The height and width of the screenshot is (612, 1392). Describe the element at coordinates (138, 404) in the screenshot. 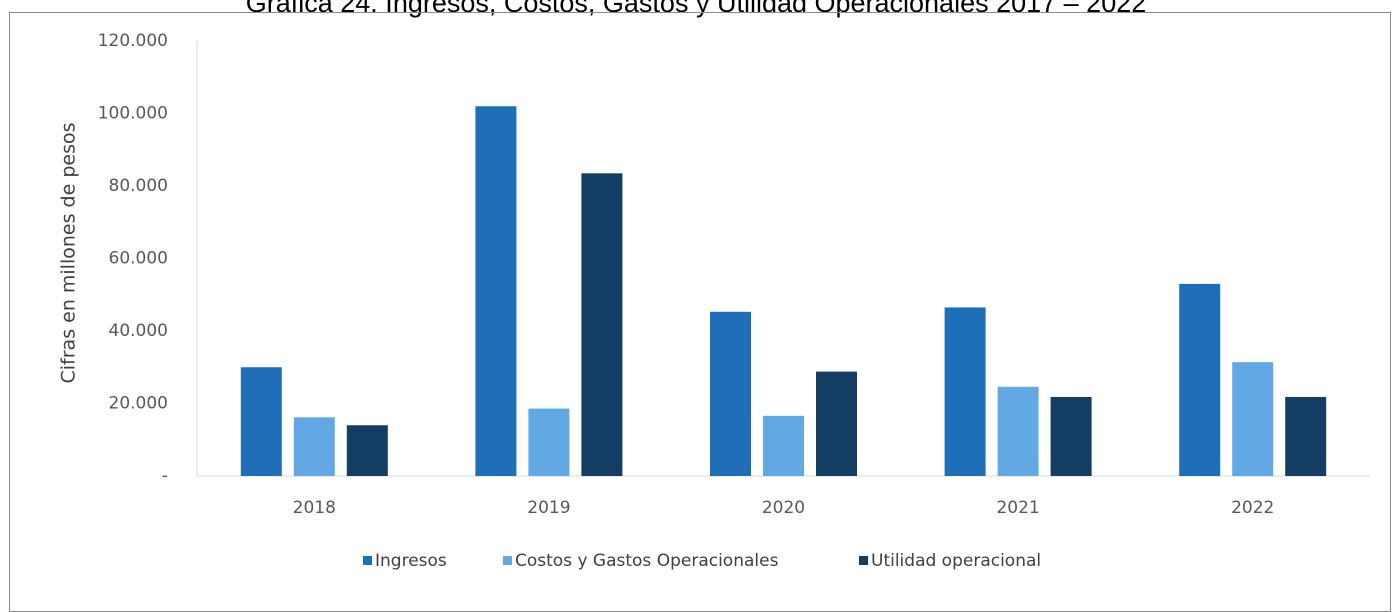

I see `y-tick-label: 20.000` at that location.